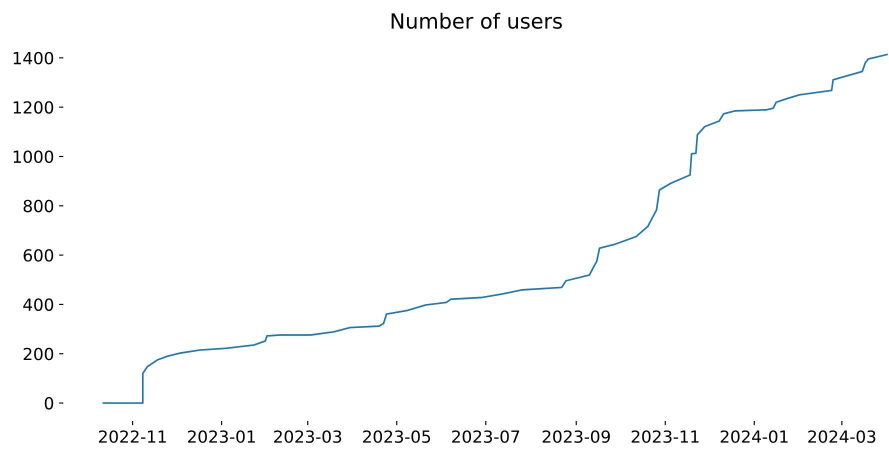 This screenshot has width=889, height=450. What do you see at coordinates (576, 436) in the screenshot?
I see `x-tick-label: 2023-09` at bounding box center [576, 436].